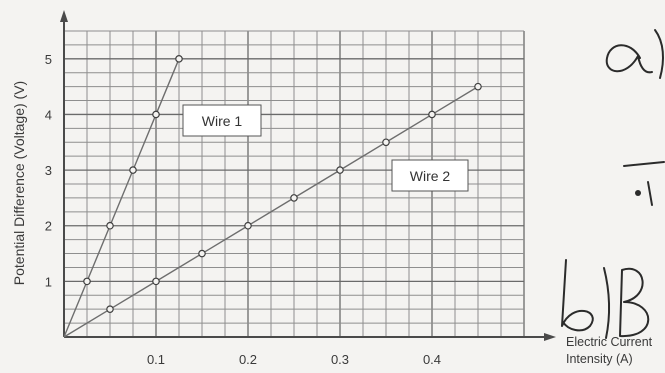  Describe the element at coordinates (634, 54) in the screenshot. I see `handwritten-a-drawing` at that location.